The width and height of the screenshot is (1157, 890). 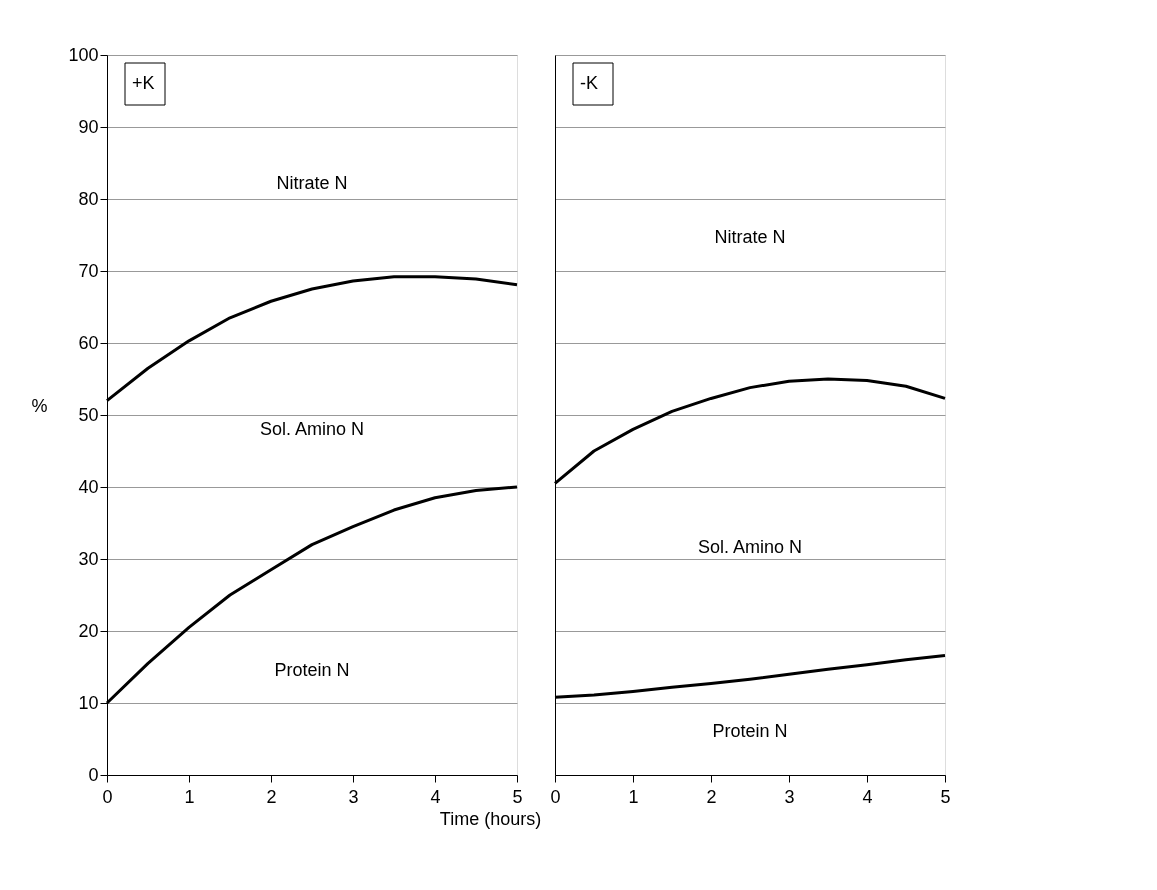 What do you see at coordinates (490, 818) in the screenshot?
I see `x-axis-title: Time (hours)` at bounding box center [490, 818].